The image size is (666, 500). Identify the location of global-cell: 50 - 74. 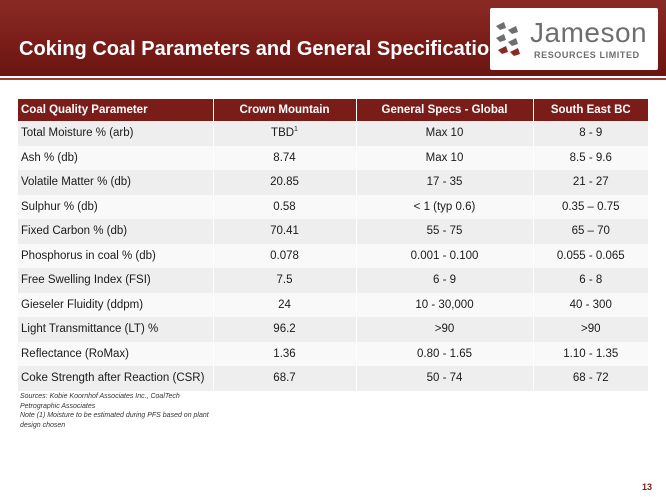
(444, 378).